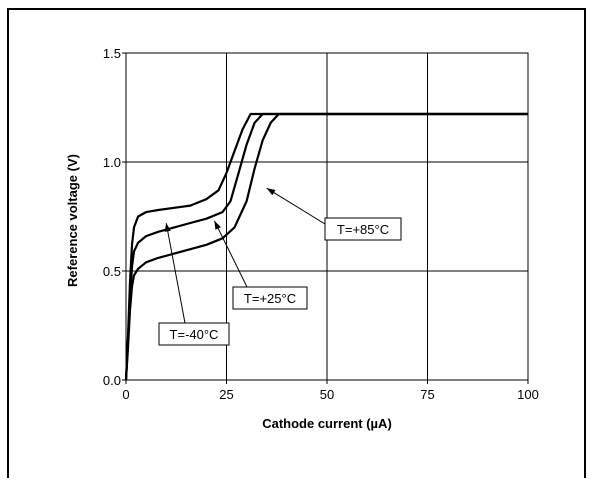 This screenshot has height=481, width=595. I want to click on x-tick-label: 50, so click(327, 394).